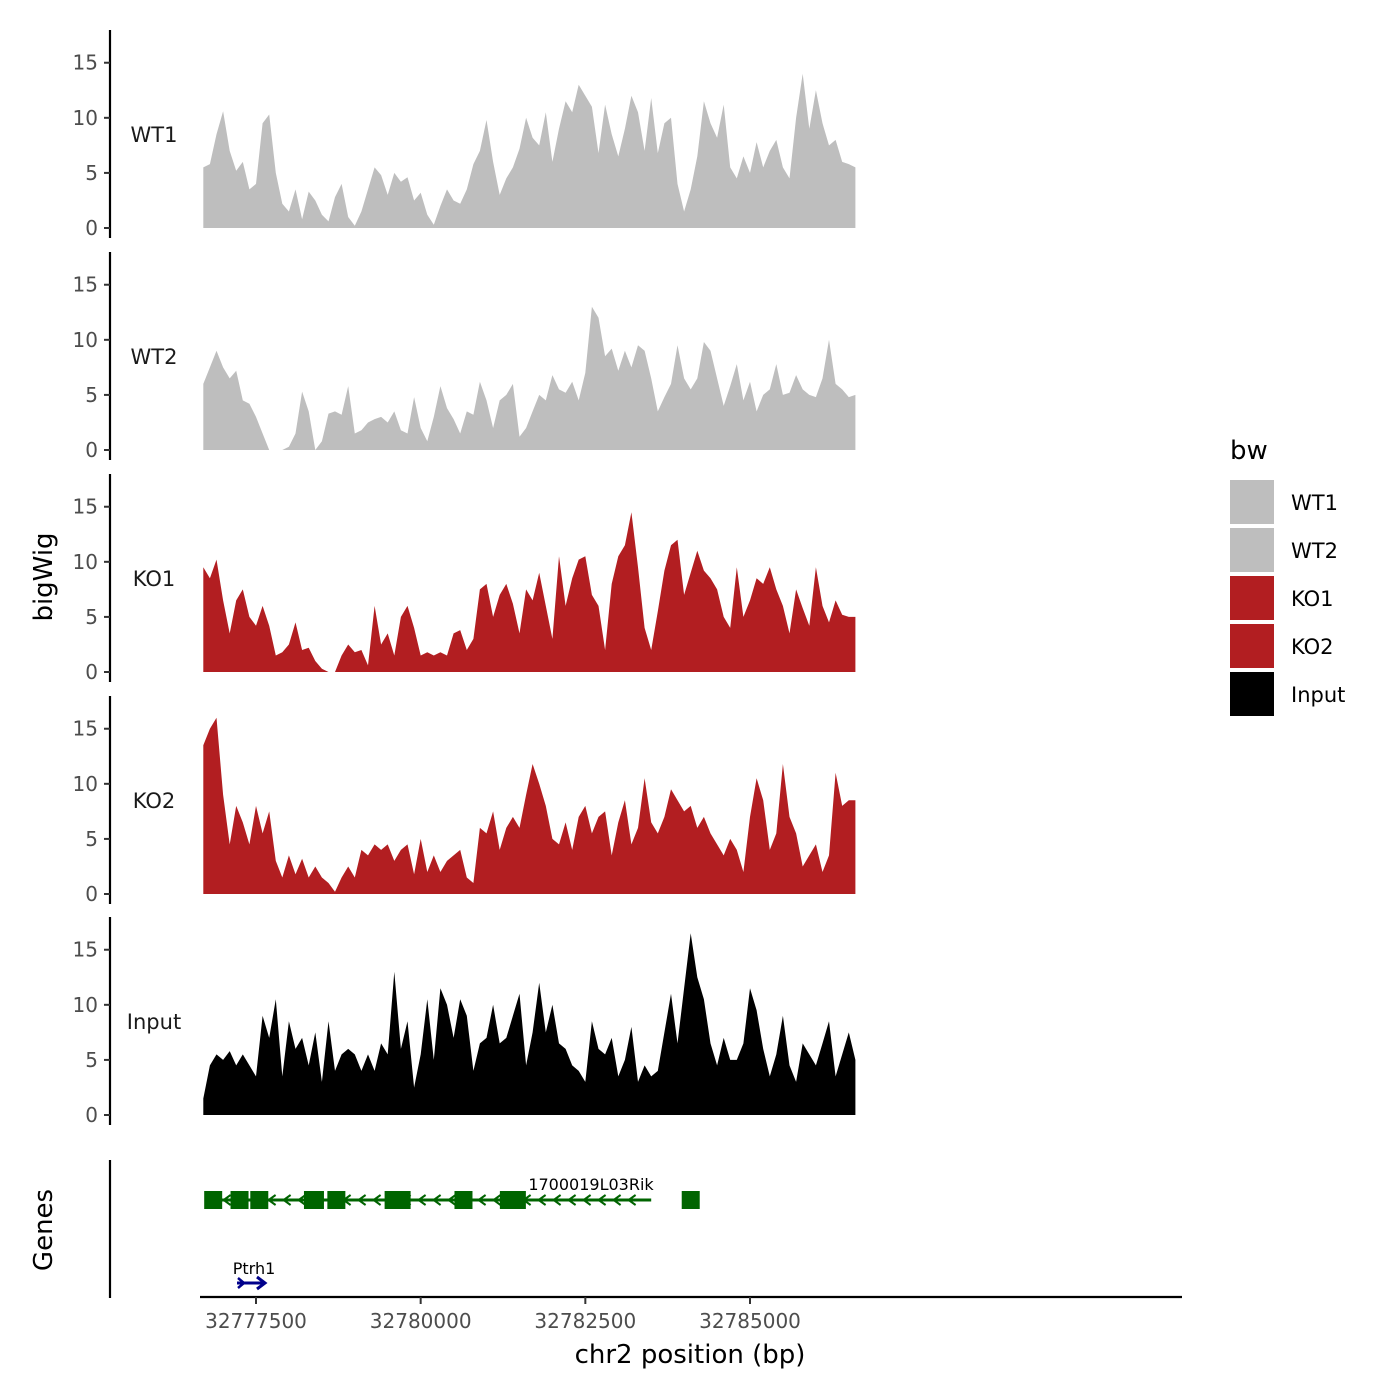 This screenshot has height=1400, width=1400. I want to click on track-panel-input: 0 5 10 15 Input, so click(464, 1022).